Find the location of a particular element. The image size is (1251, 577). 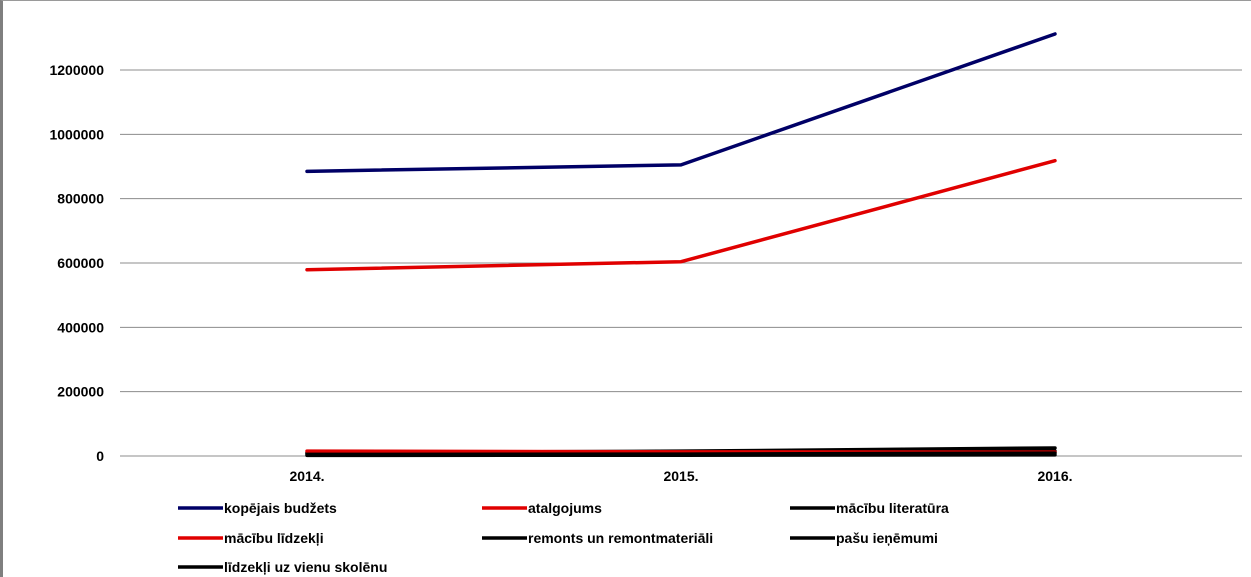

y-tick-label: 800000 is located at coordinates (80, 199).